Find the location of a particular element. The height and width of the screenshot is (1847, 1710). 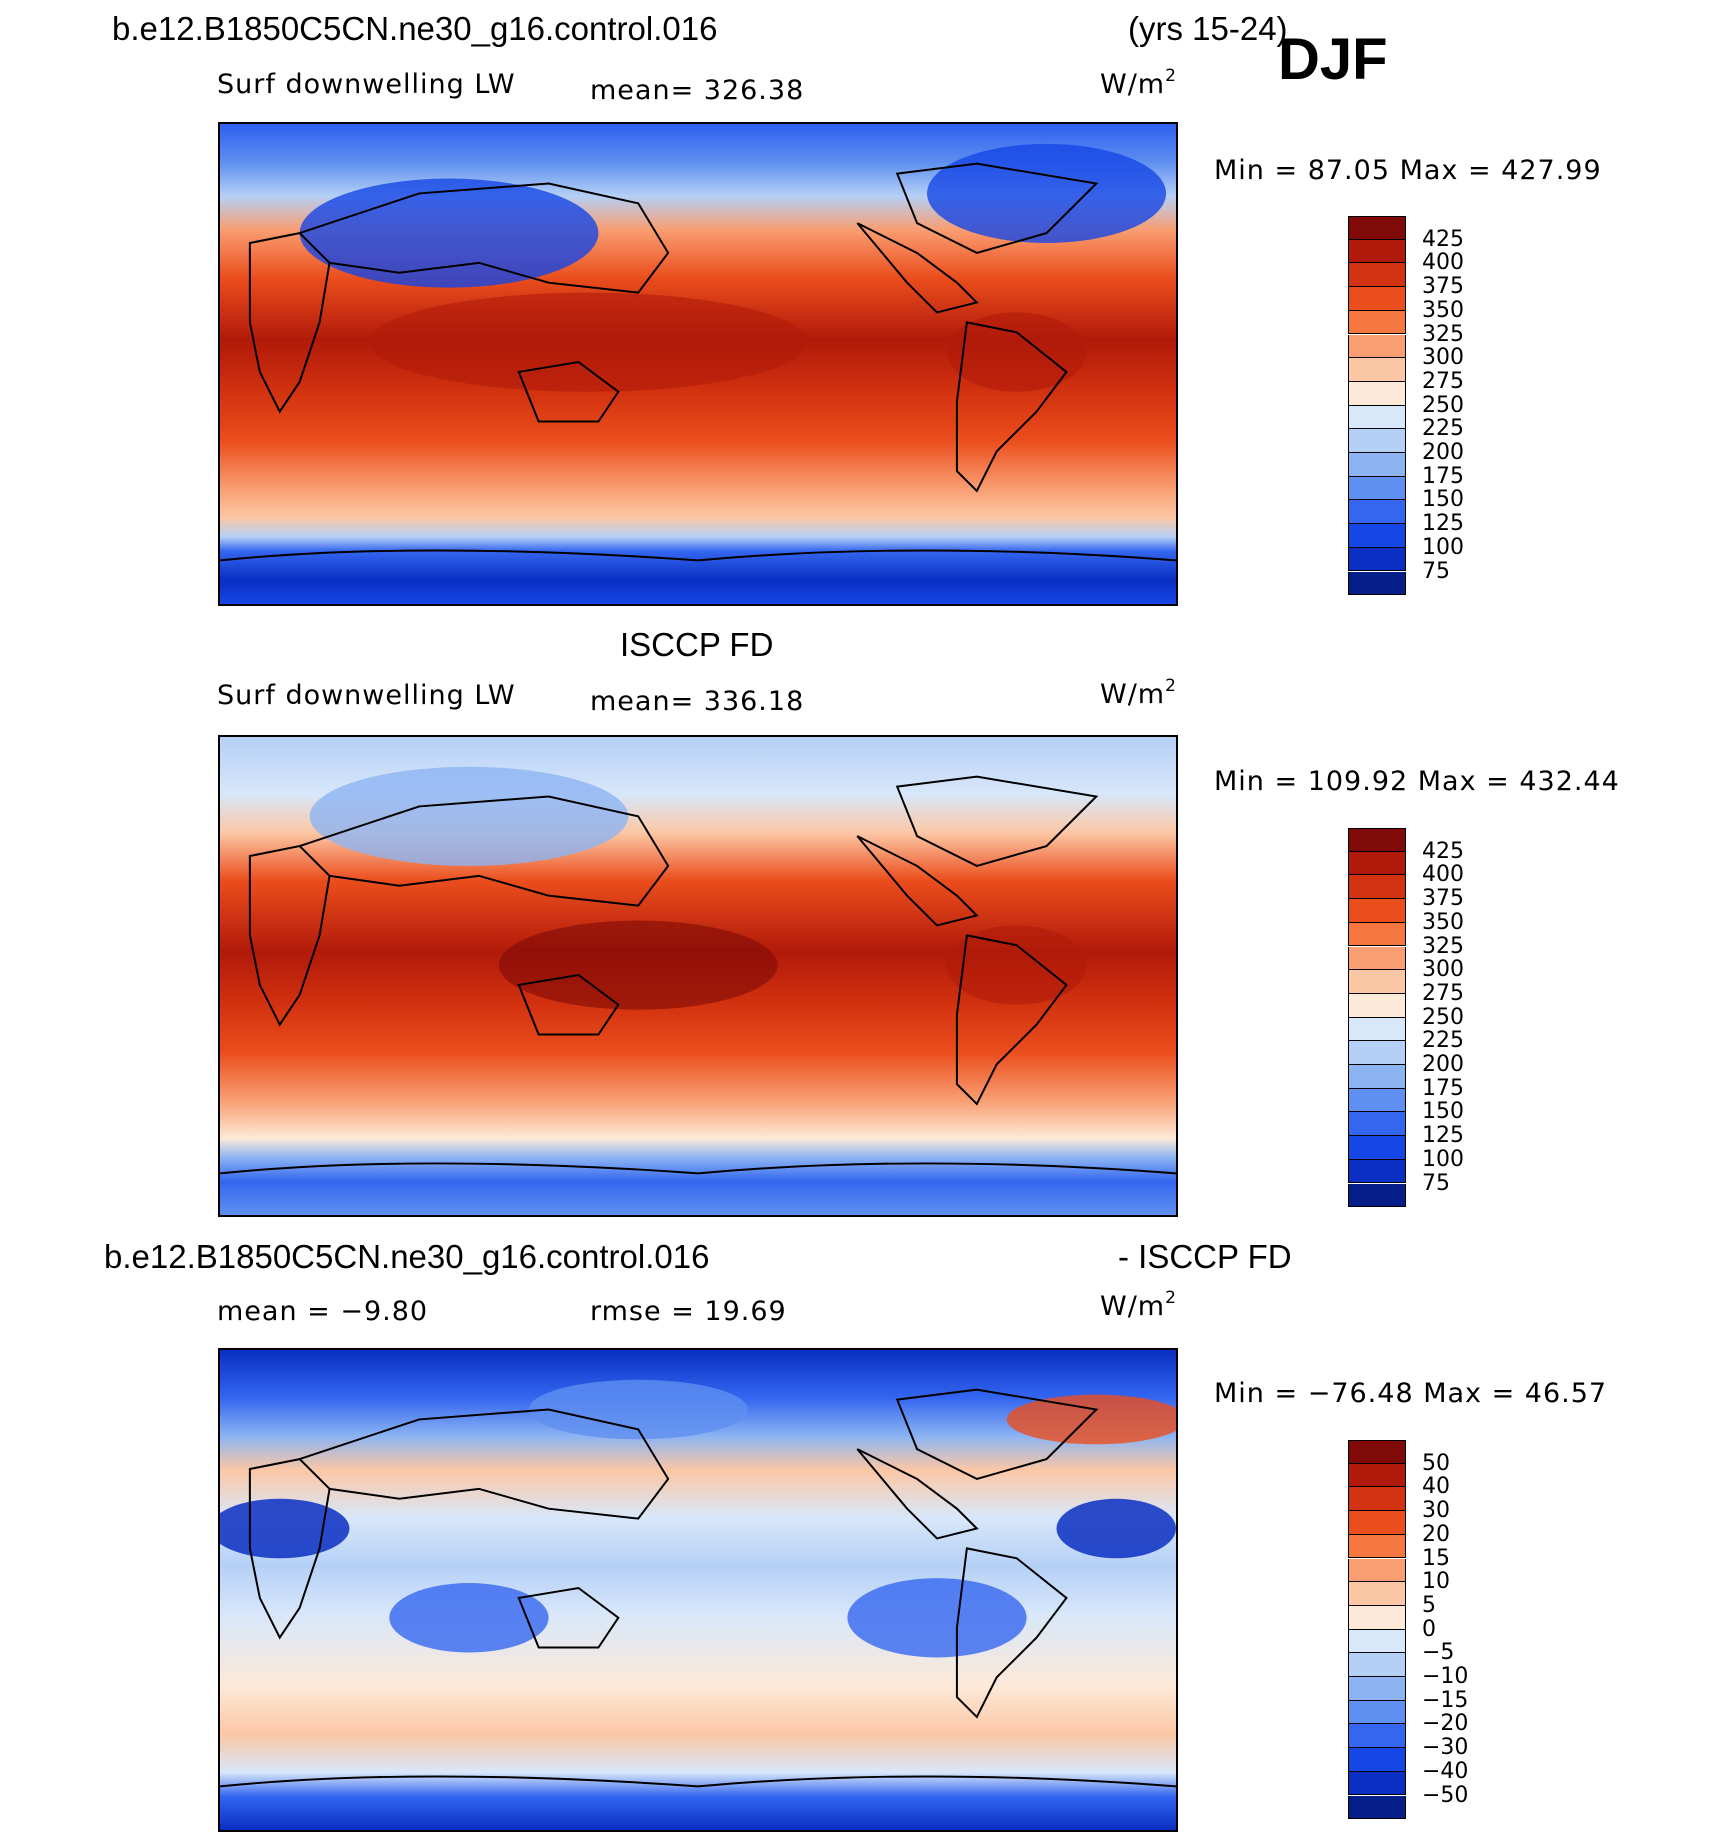

panel3-minmax: Min = −76.48 Max = 46.57 is located at coordinates (1411, 1393).